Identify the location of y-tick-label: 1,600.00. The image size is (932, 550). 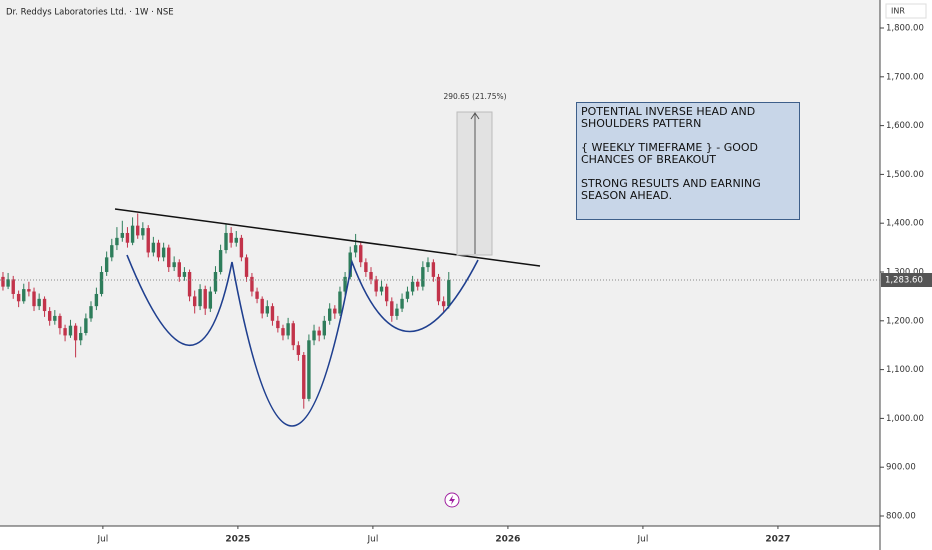
(905, 126).